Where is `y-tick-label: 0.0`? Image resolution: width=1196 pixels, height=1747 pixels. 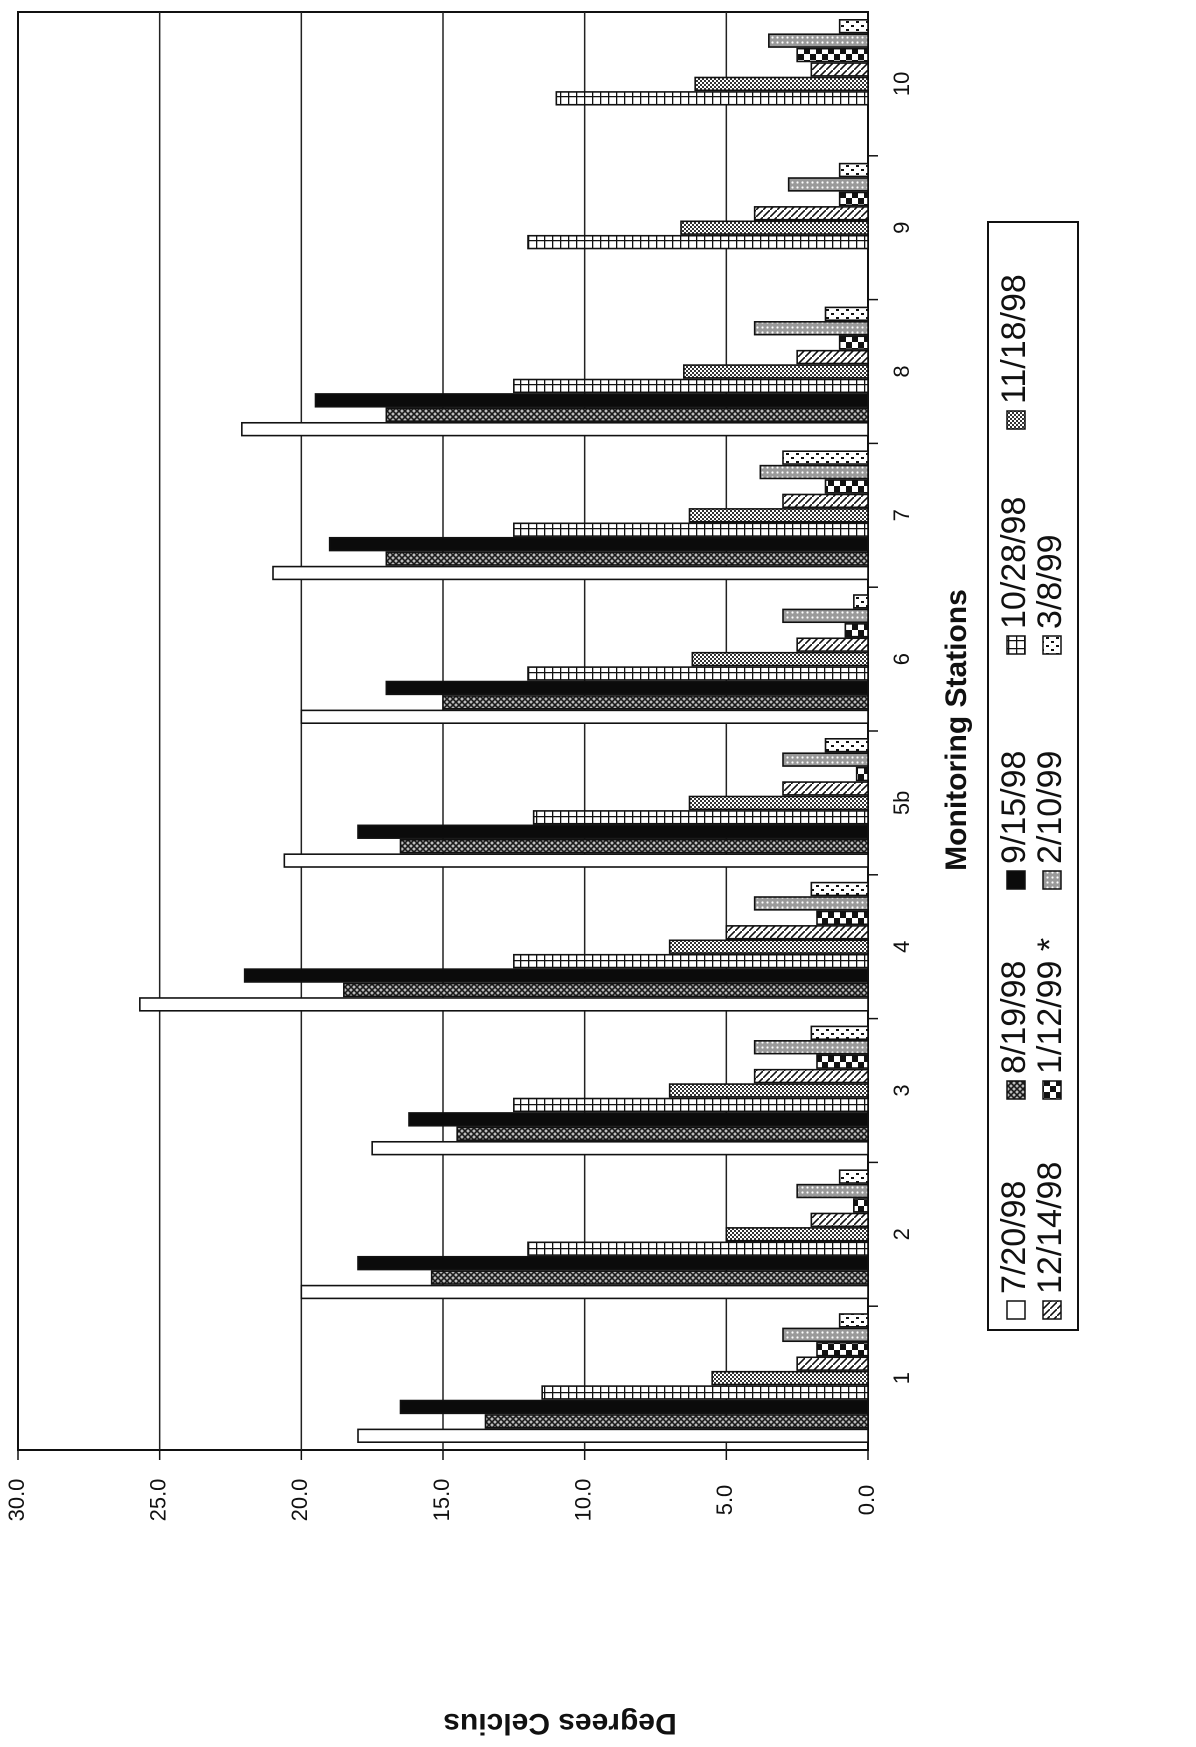
y-tick-label: 0.0 is located at coordinates (866, 1500).